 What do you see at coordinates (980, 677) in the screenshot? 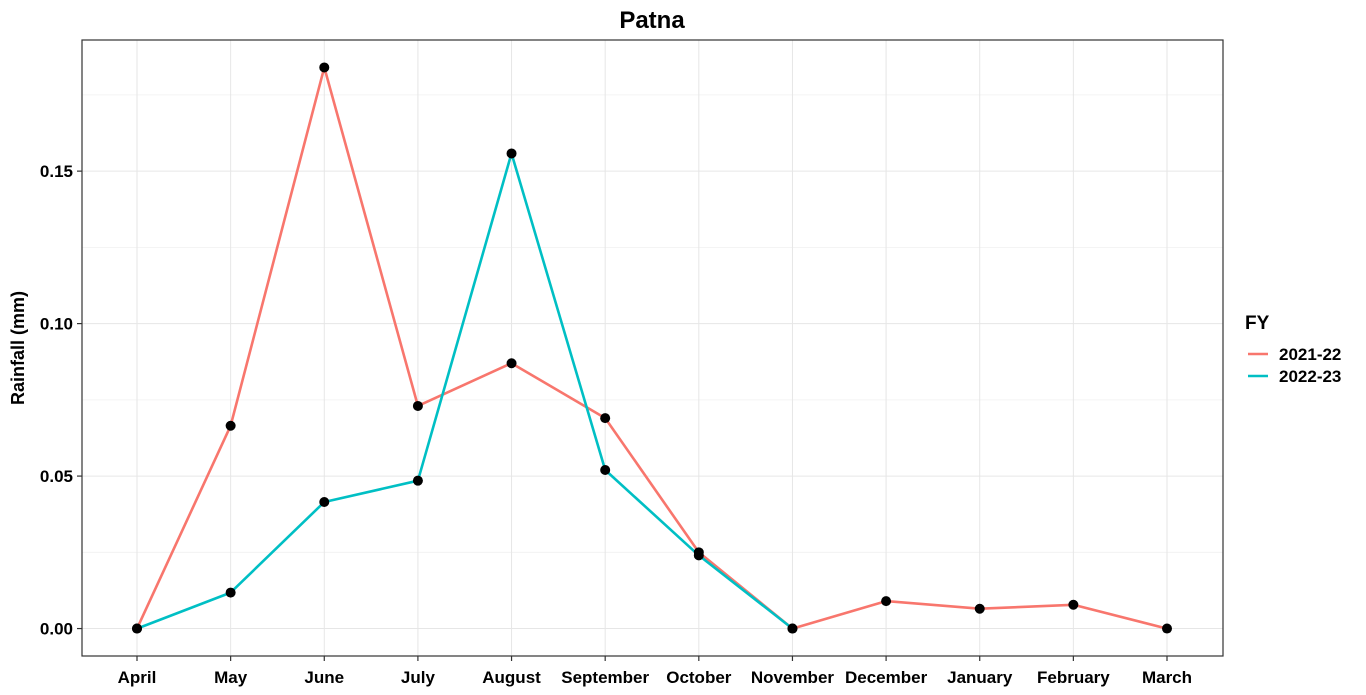
I see `x-tick-label: January` at bounding box center [980, 677].